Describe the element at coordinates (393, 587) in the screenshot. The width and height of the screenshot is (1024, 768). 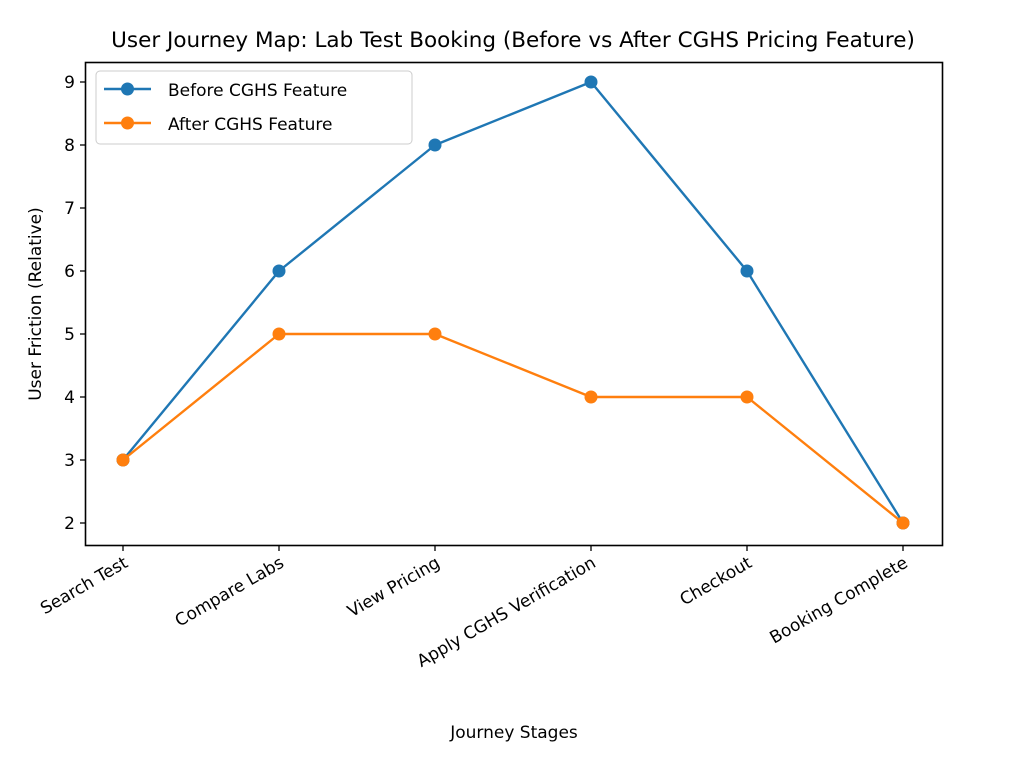
I see `x-tick-label: View Pricing` at that location.